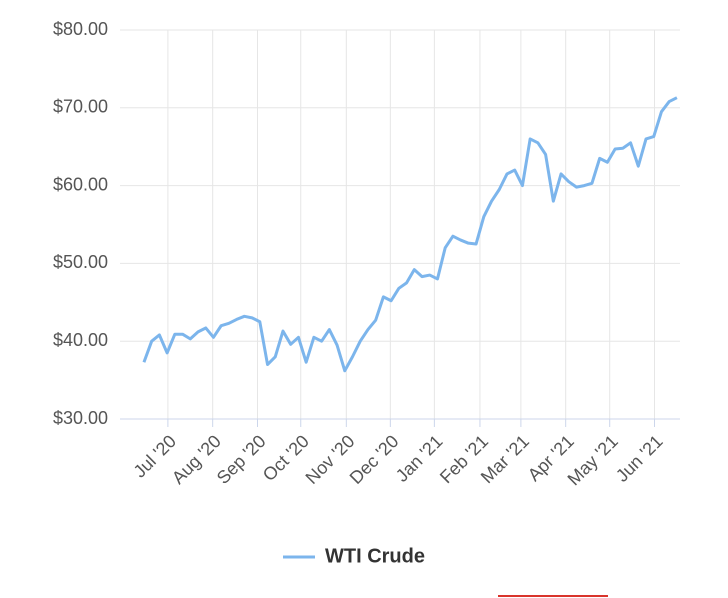 The width and height of the screenshot is (728, 598). I want to click on x-tick-label: Sep '20, so click(241, 459).